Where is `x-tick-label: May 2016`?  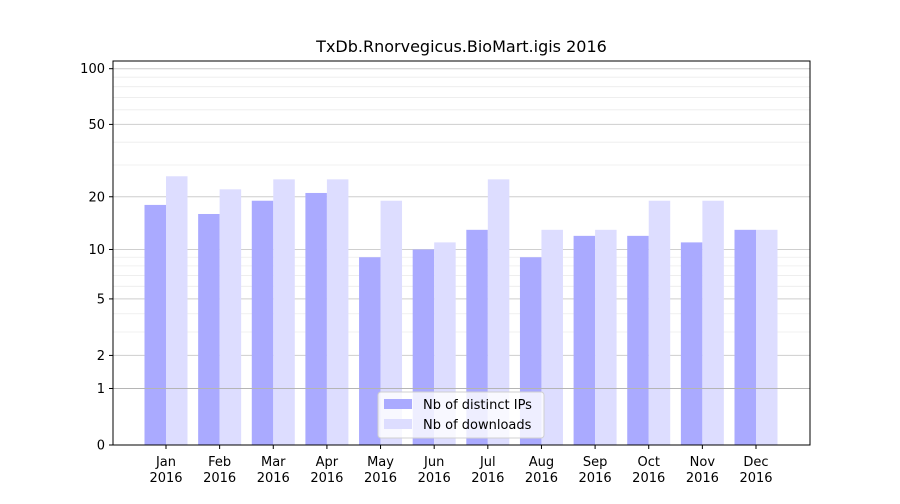 x-tick-label: May 2016 is located at coordinates (380, 470).